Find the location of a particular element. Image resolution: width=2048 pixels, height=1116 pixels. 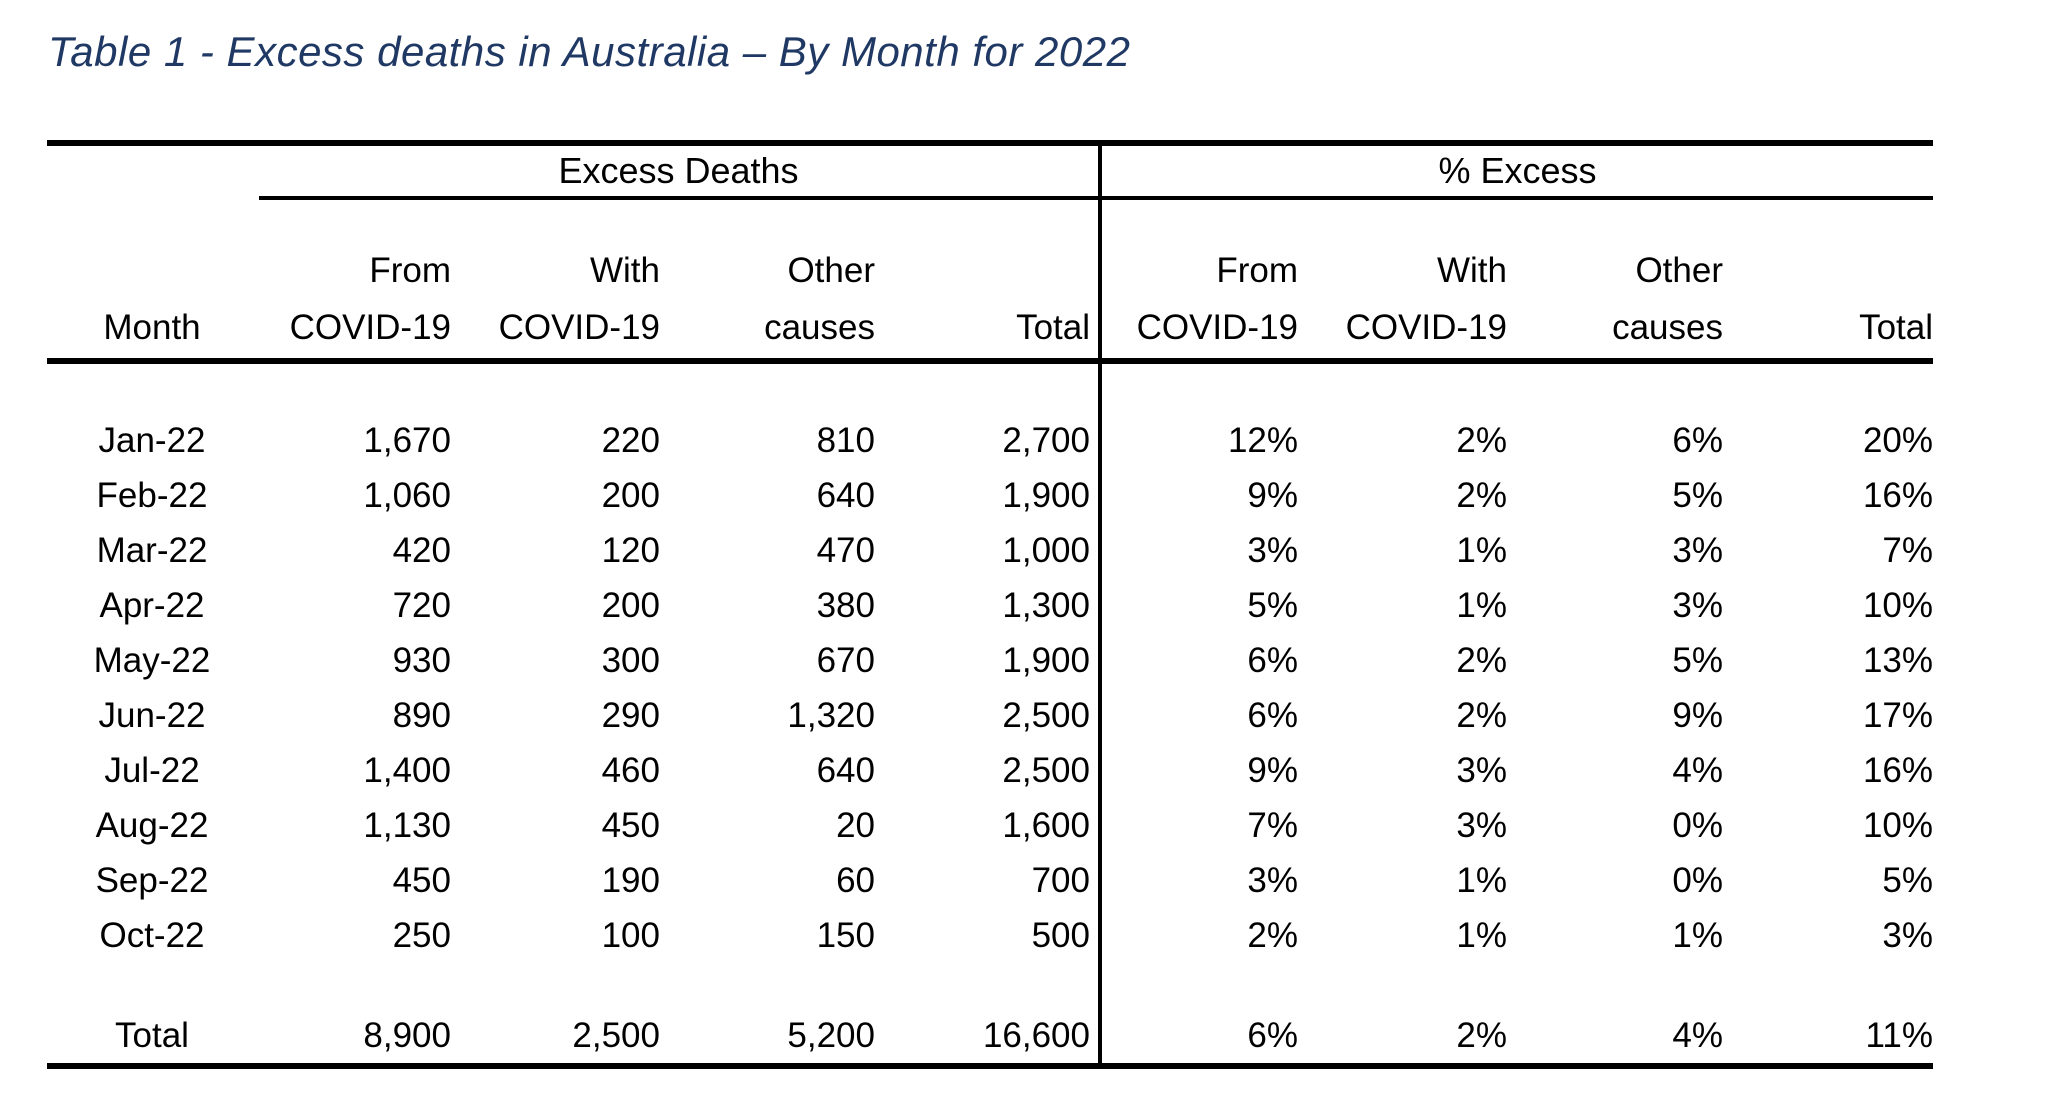

column-header-with-covid-deaths-2: COVID-19 is located at coordinates (579, 327).